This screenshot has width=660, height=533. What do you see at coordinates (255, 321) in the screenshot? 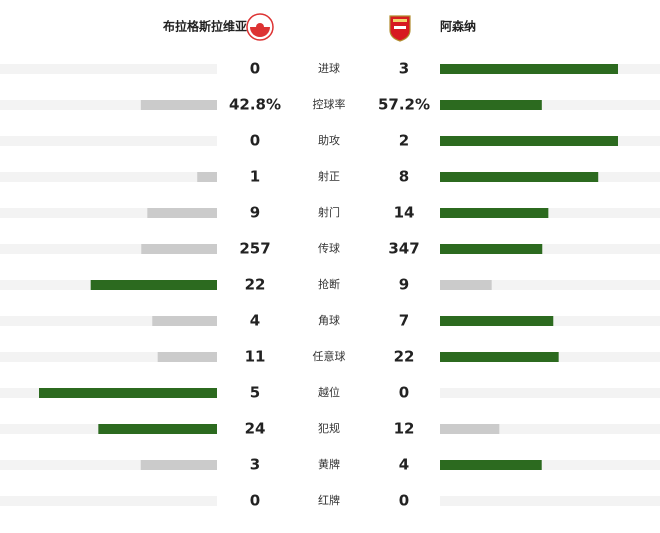
I see `home-value: 4` at bounding box center [255, 321].